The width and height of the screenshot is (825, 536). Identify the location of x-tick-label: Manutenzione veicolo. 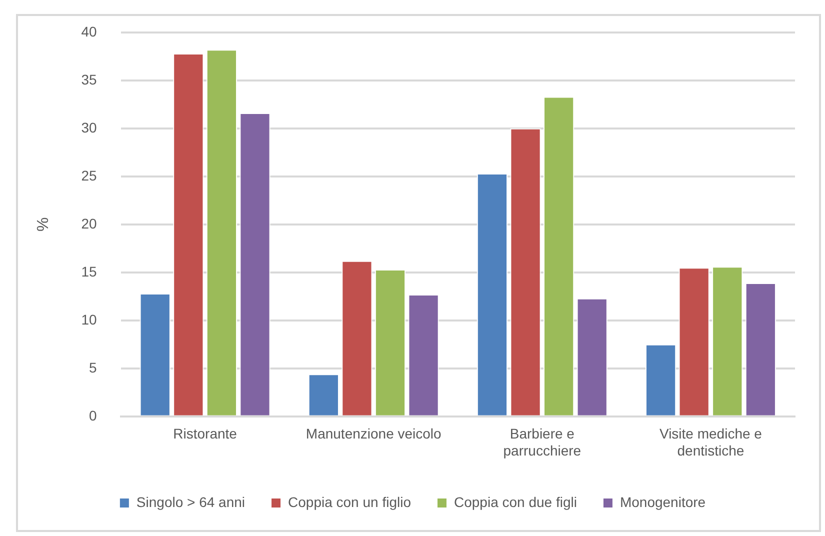
(374, 434).